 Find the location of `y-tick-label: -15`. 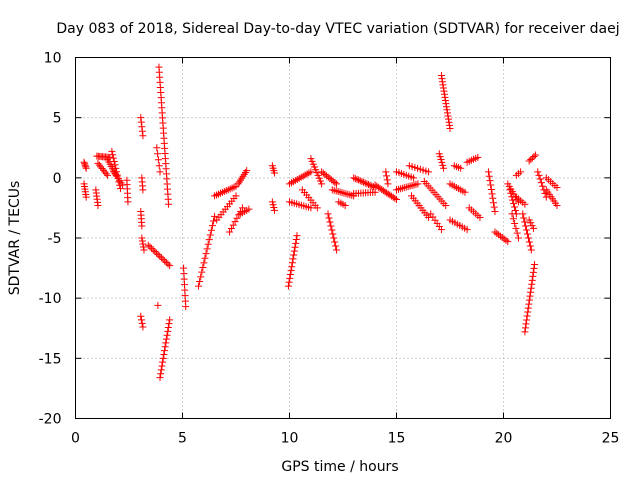

y-tick-label: -15 is located at coordinates (50, 359).